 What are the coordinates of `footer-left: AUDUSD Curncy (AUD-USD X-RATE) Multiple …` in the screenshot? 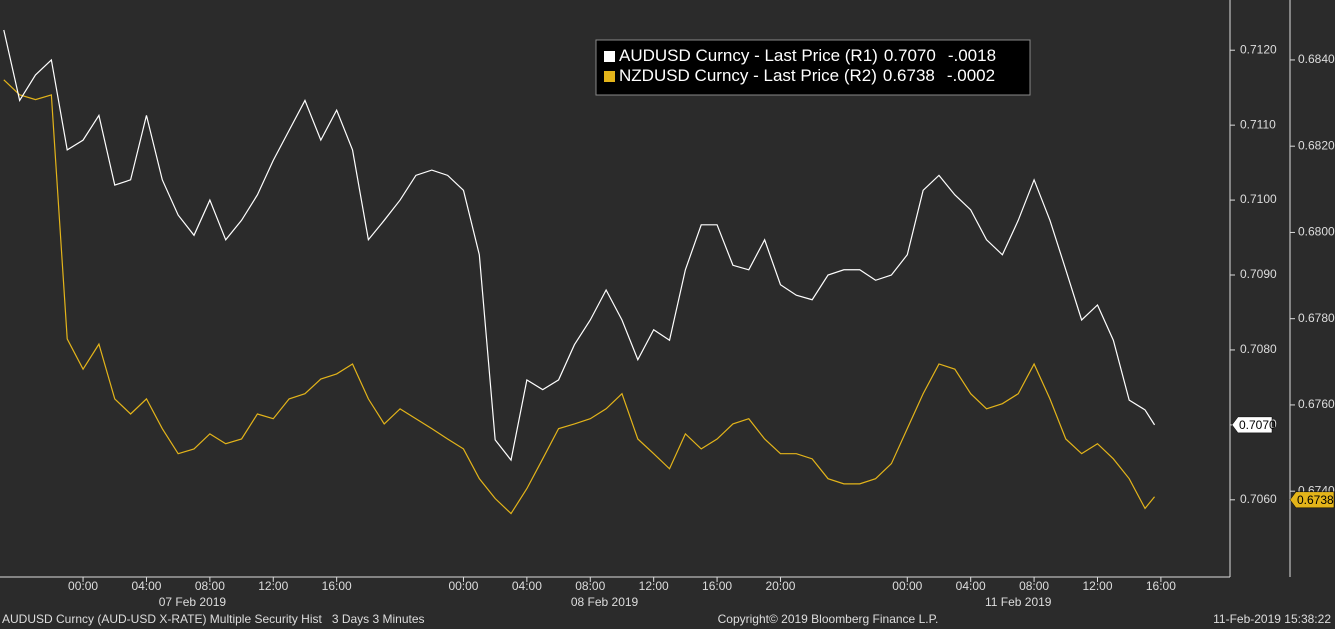 It's located at (213, 619).